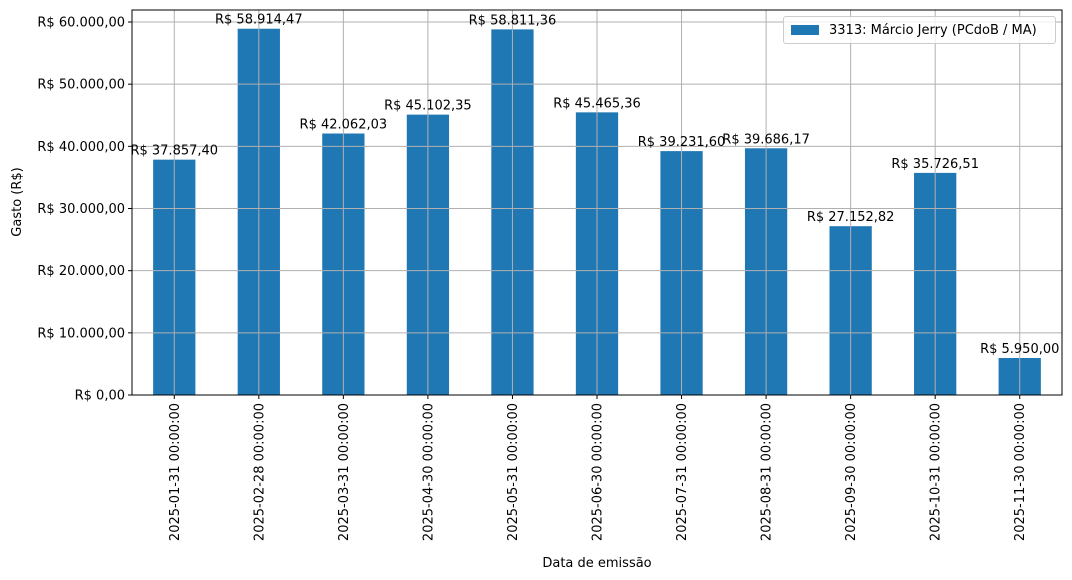 This screenshot has width=1072, height=580. What do you see at coordinates (100, 396) in the screenshot?
I see `y-tick-label: R$ 0,00` at bounding box center [100, 396].